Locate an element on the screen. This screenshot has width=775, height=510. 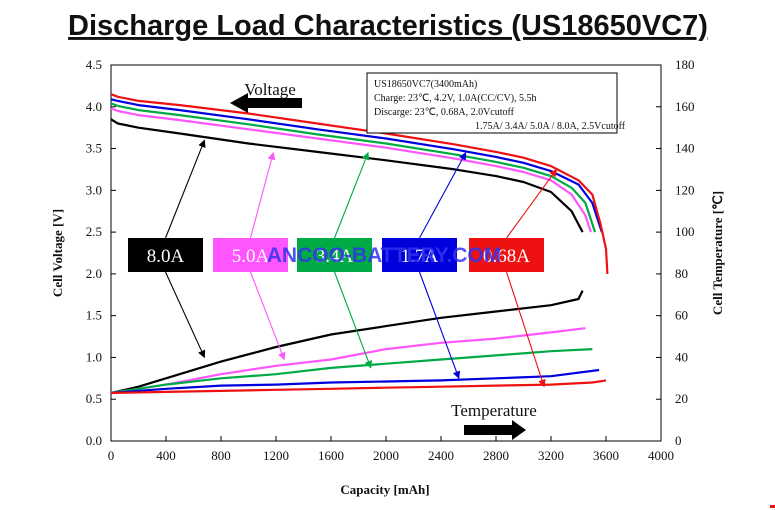
y-right-tick-label: 160 is located at coordinates (685, 106).